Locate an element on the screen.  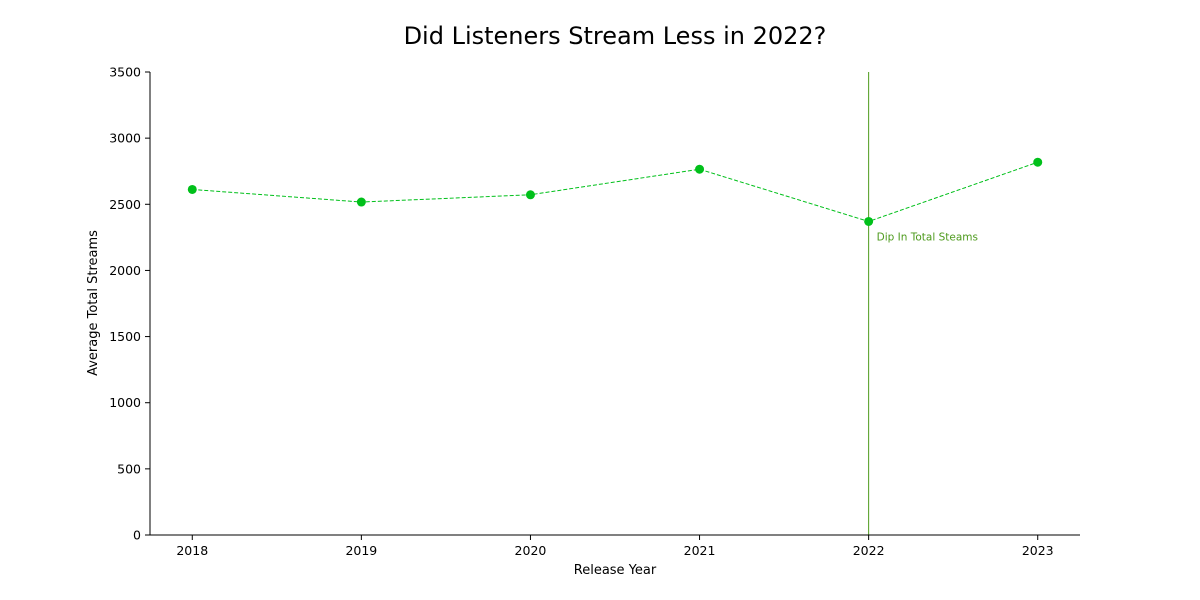
y-tick-label: 3000 is located at coordinates (125, 138).